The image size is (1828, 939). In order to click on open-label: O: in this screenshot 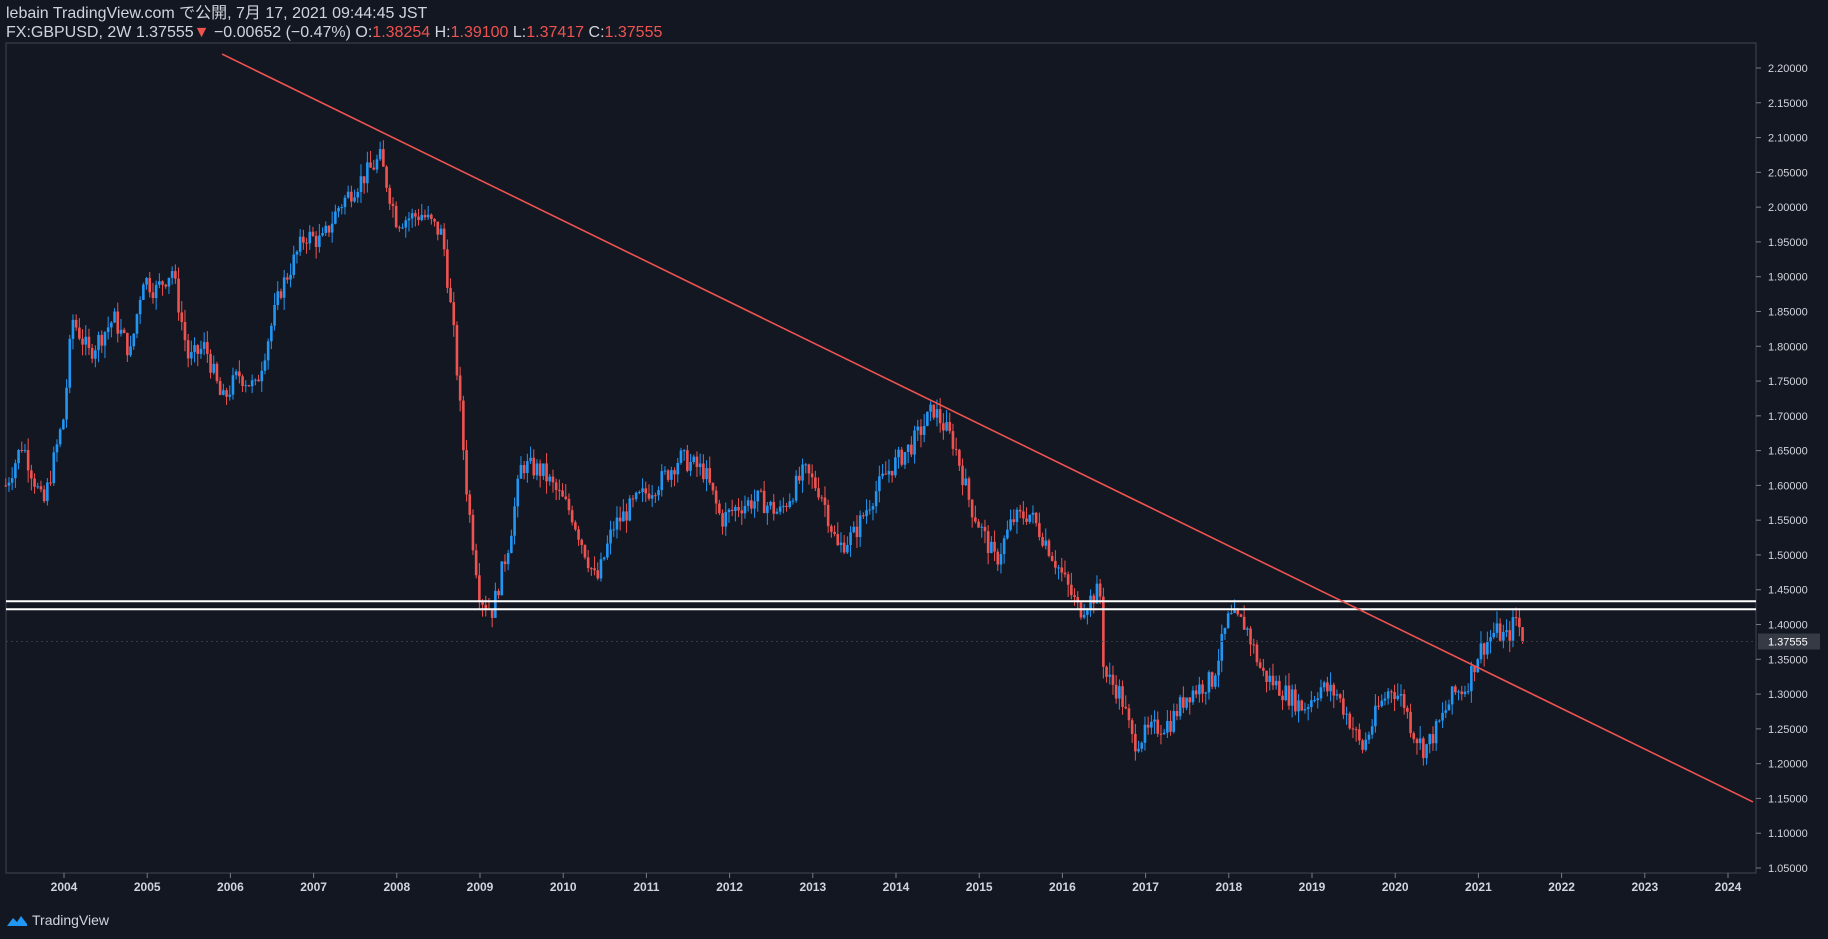, I will do `click(364, 32)`.